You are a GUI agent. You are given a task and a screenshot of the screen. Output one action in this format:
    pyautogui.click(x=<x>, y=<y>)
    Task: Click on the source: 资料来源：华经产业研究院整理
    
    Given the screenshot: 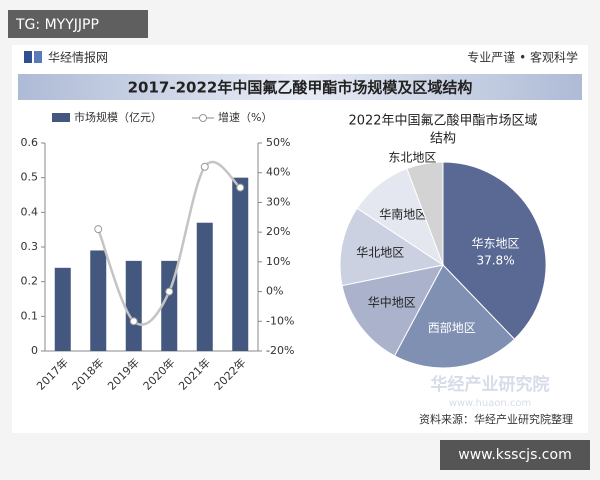 What is the action you would take?
    pyautogui.click(x=496, y=419)
    